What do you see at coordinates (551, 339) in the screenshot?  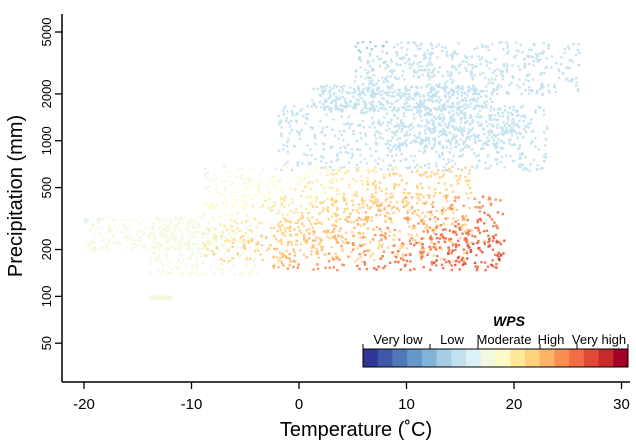 I see `legend-class-label: High` at bounding box center [551, 339].